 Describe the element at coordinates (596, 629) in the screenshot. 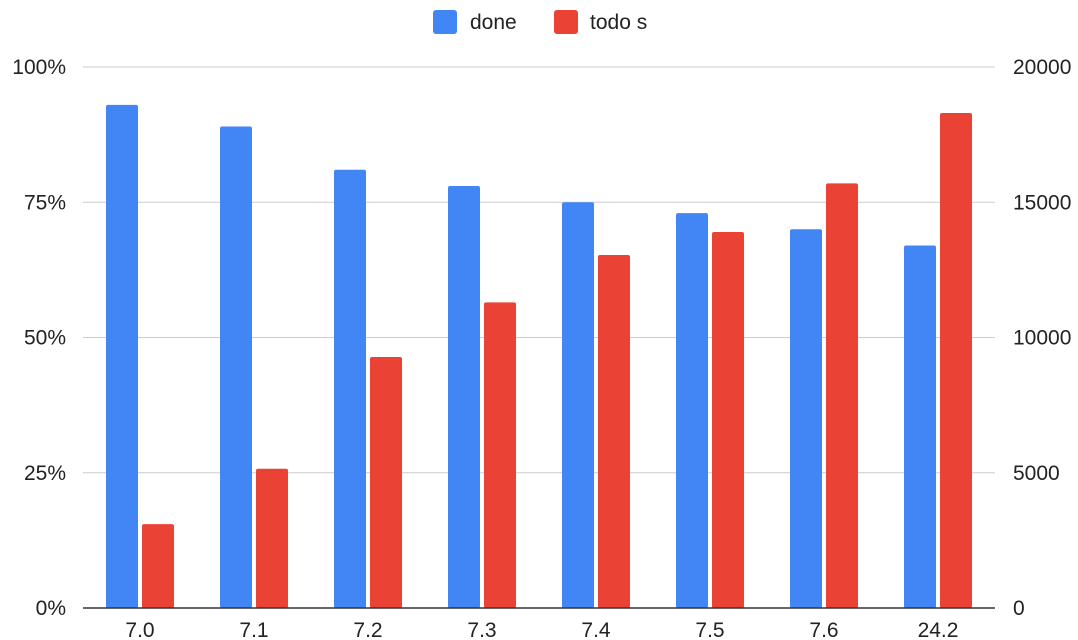

I see `x-tick-label: 7.4` at that location.